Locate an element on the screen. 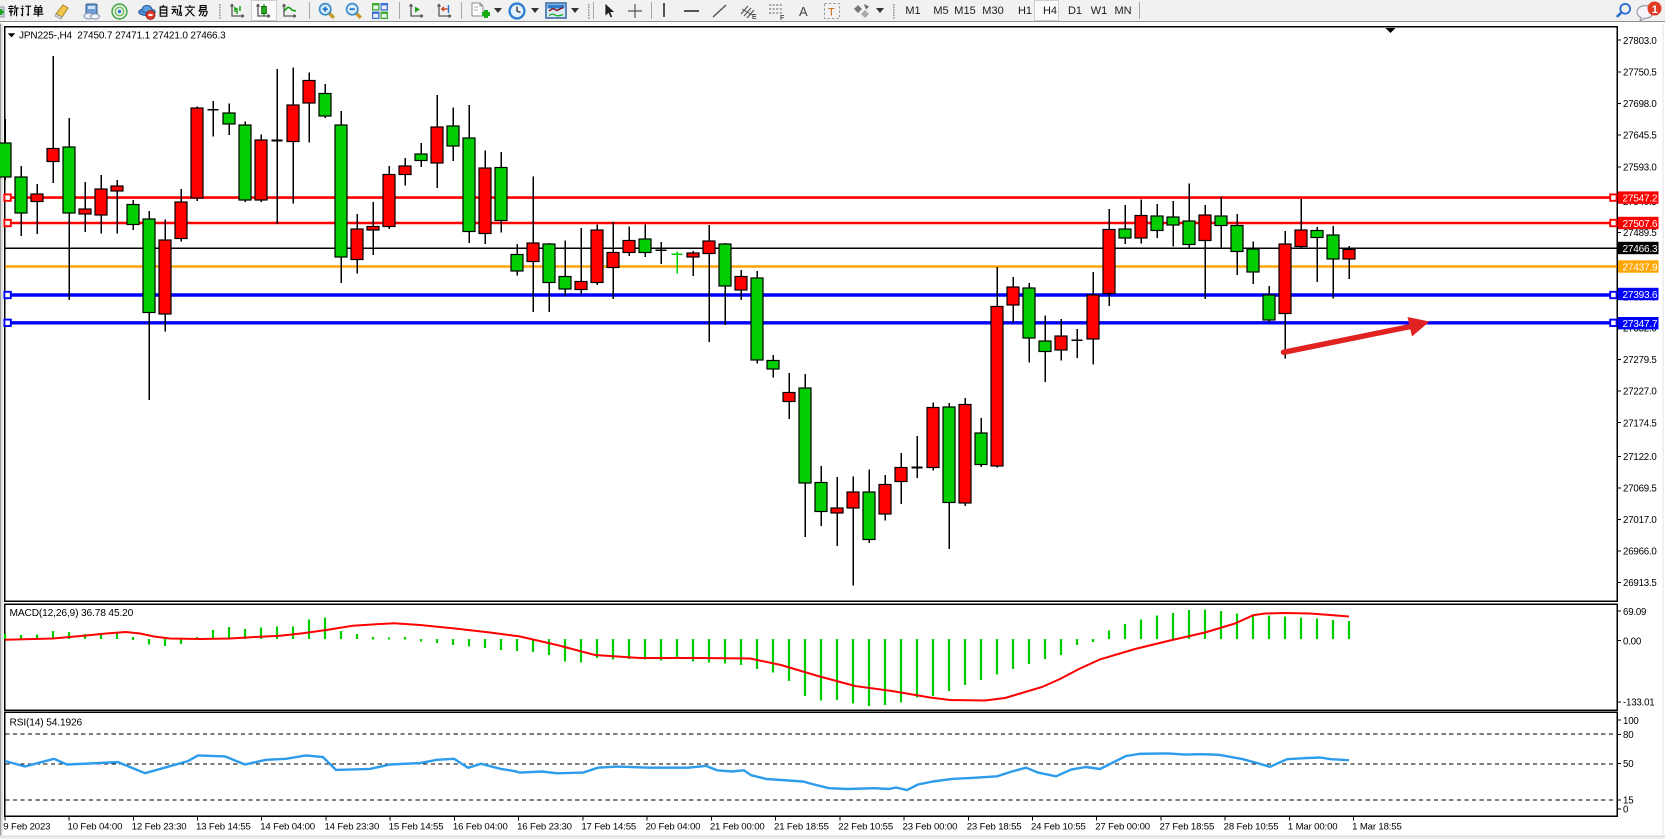  svg-text: 1 Mar 00:00 is located at coordinates (1313, 827).